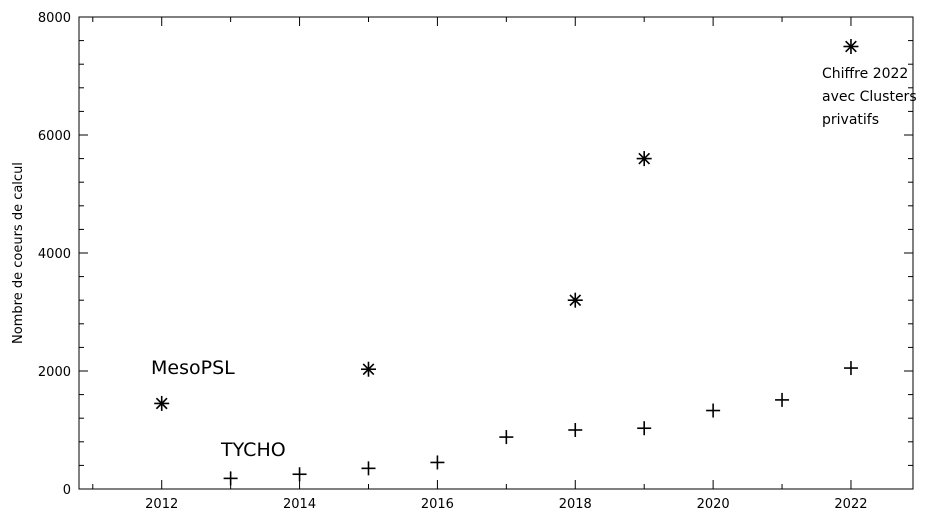 This screenshot has height=513, width=926. I want to click on x-tick-label: 2016, so click(437, 504).